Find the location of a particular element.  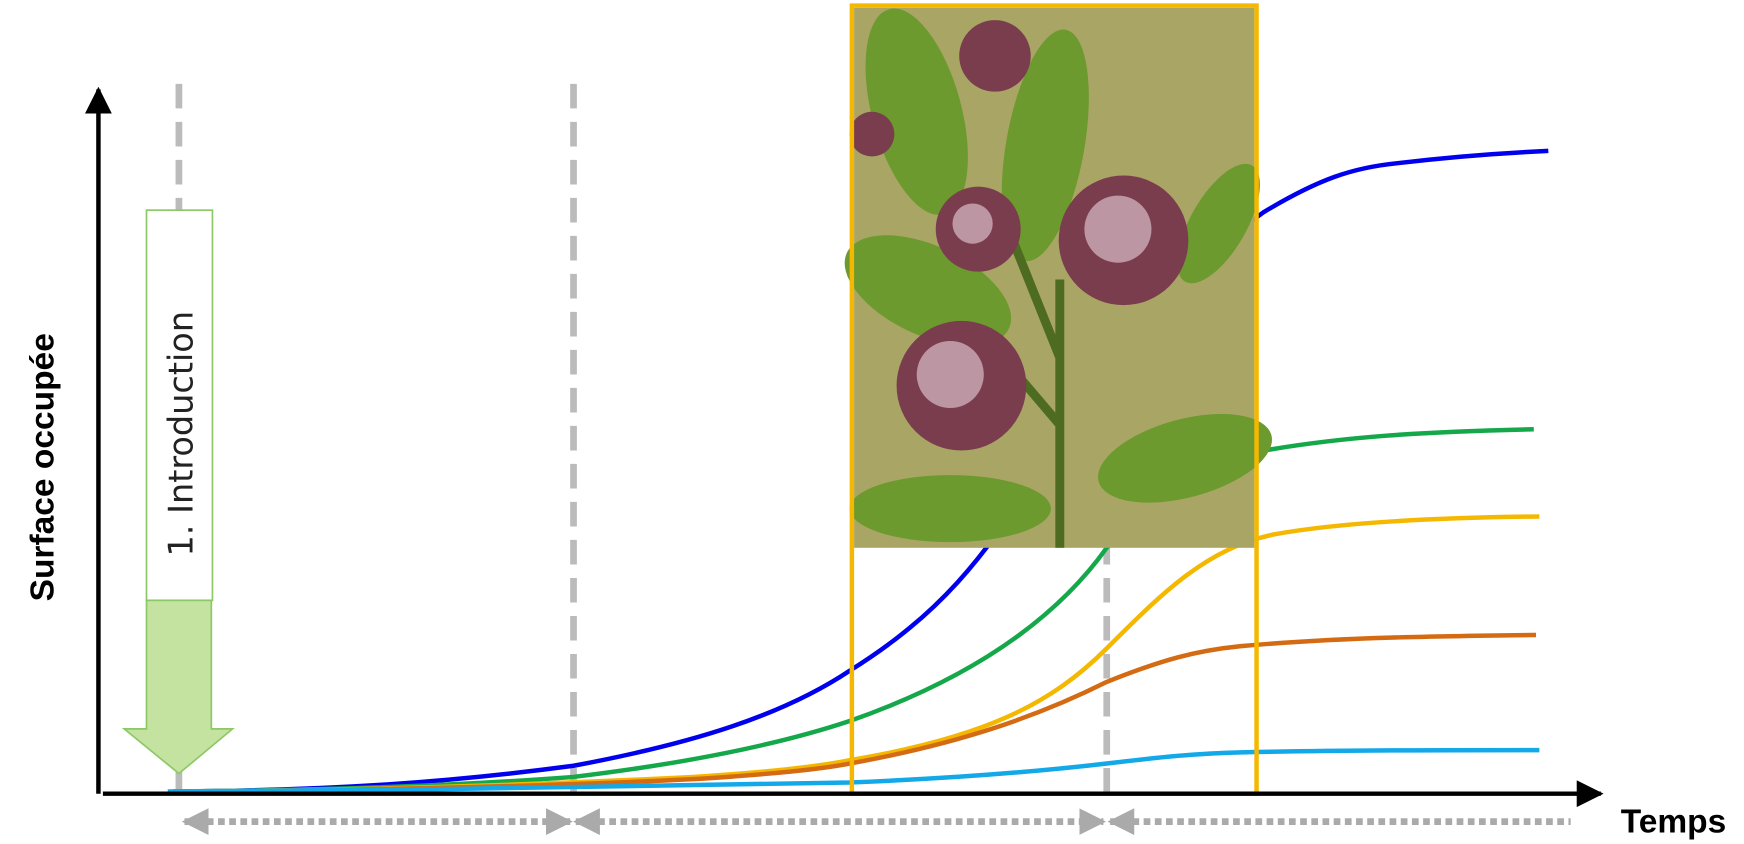

curve-cyan is located at coordinates (853, 770).